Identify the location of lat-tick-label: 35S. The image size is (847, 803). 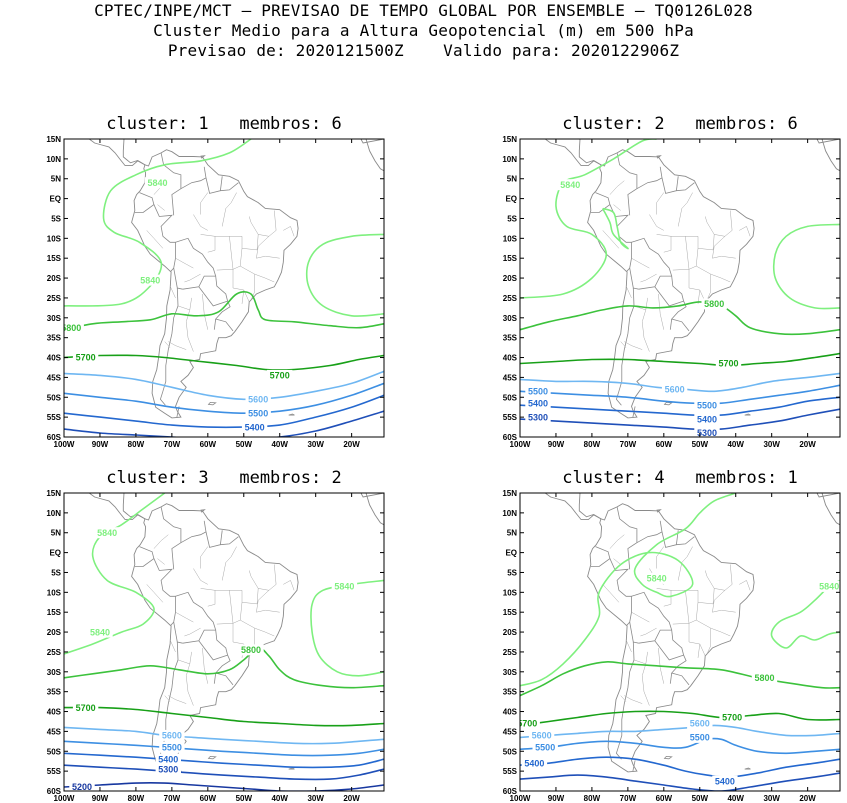
(510, 692).